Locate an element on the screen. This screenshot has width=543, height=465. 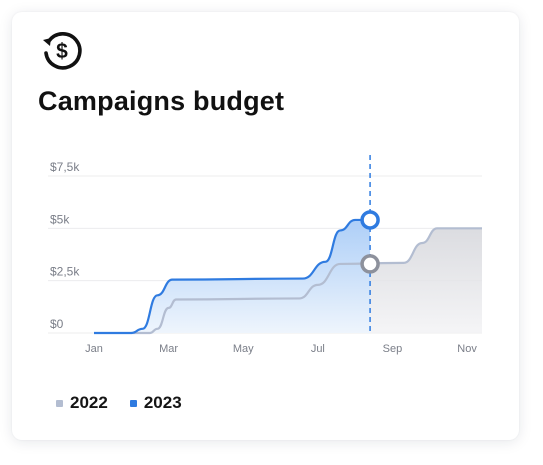
legend-swatch-2022 is located at coordinates (59, 403).